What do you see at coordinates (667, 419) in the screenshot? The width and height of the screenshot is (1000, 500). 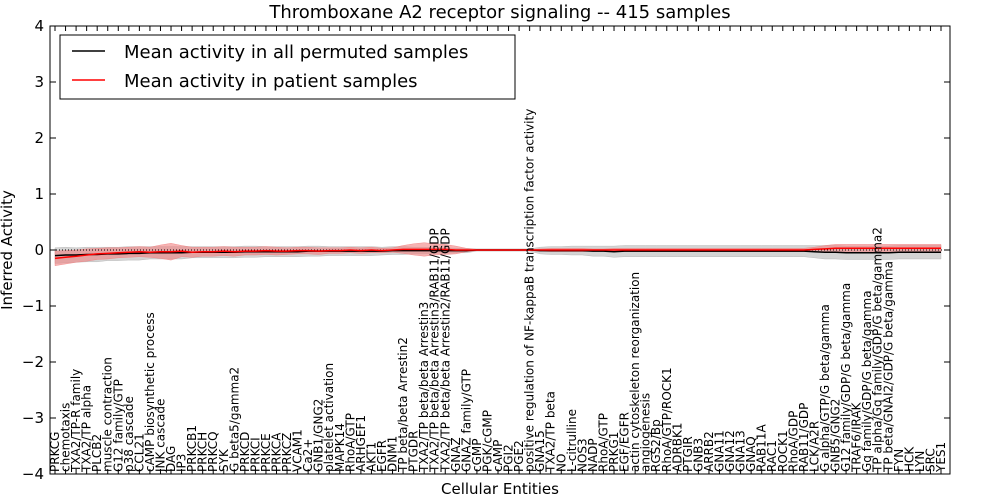 I see `x-tick-label: RhoA/GTP/ROCK1` at bounding box center [667, 419].